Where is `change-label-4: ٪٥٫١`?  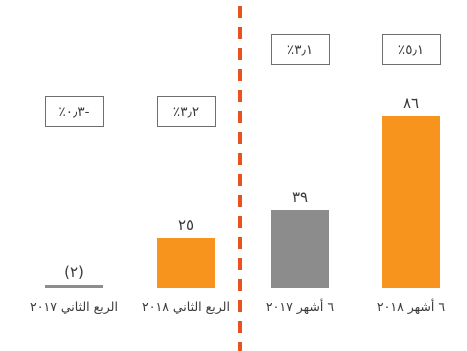 change-label-4: ٪٥٫١ is located at coordinates (411, 50).